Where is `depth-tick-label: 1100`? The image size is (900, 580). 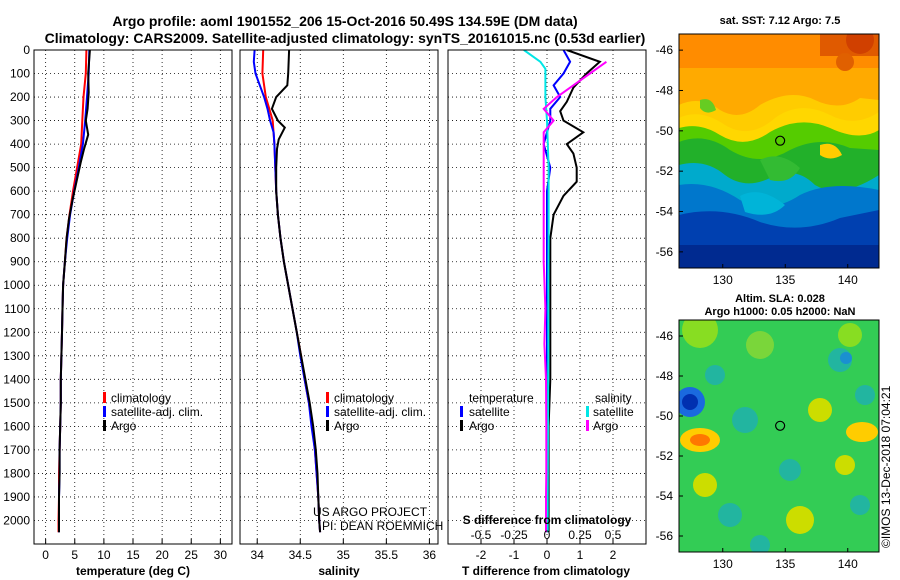 depth-tick-label: 1100 is located at coordinates (17, 309).